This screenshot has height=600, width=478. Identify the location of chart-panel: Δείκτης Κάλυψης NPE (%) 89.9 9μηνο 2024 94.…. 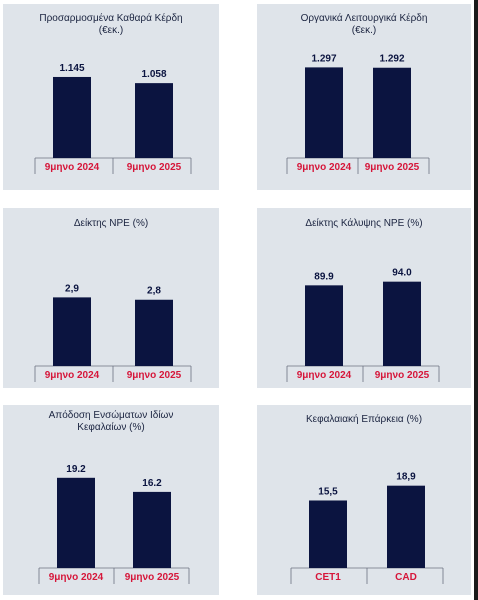
(364, 298).